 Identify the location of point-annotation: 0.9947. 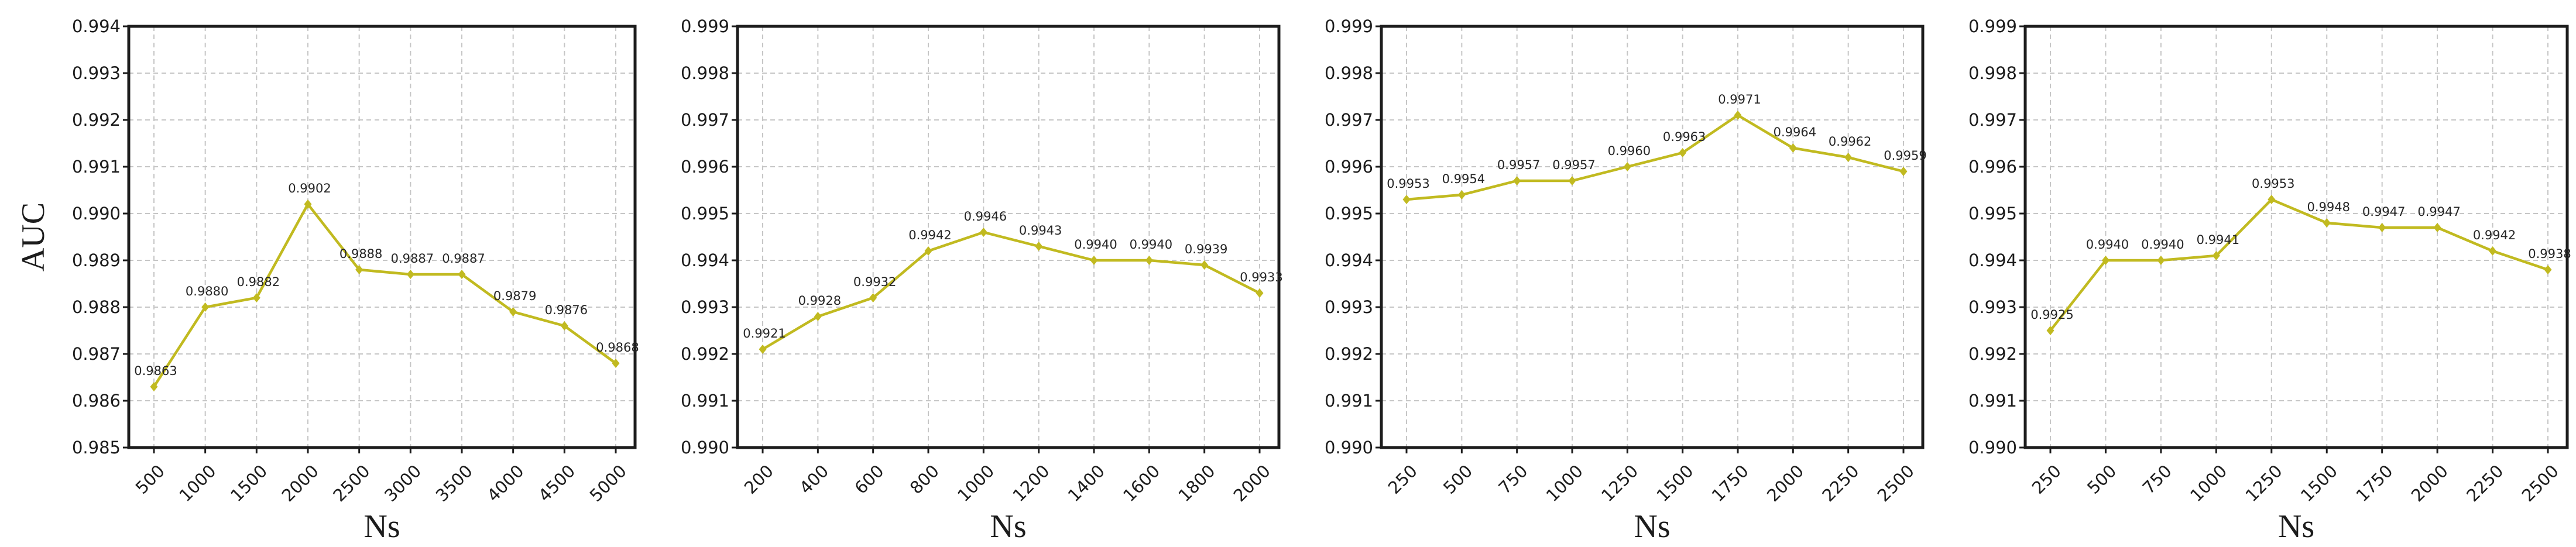
(2384, 212).